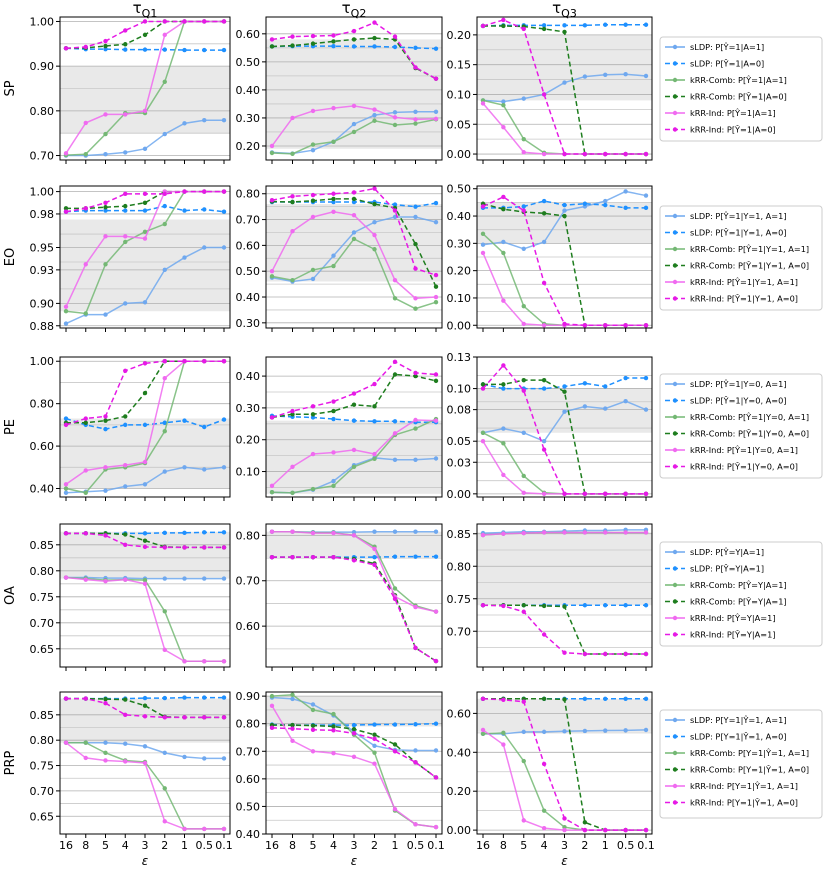  What do you see at coordinates (248, 118) in the screenshot?
I see `y-tick-label: 0.30` at bounding box center [248, 118].